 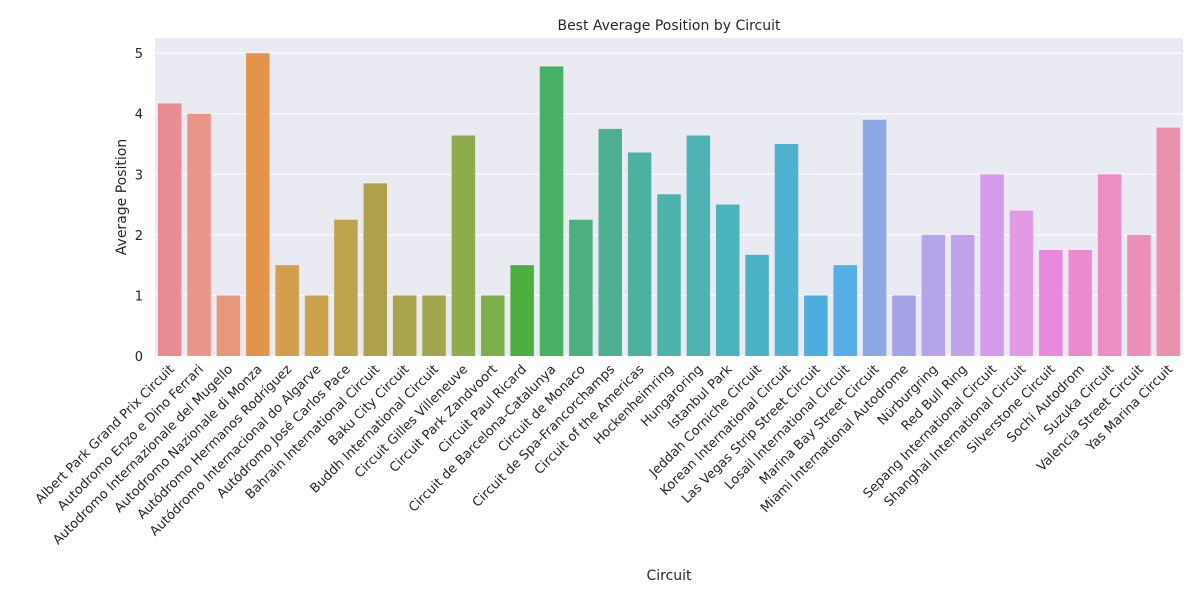 I want to click on y-tick-label: 5, so click(x=139, y=54).